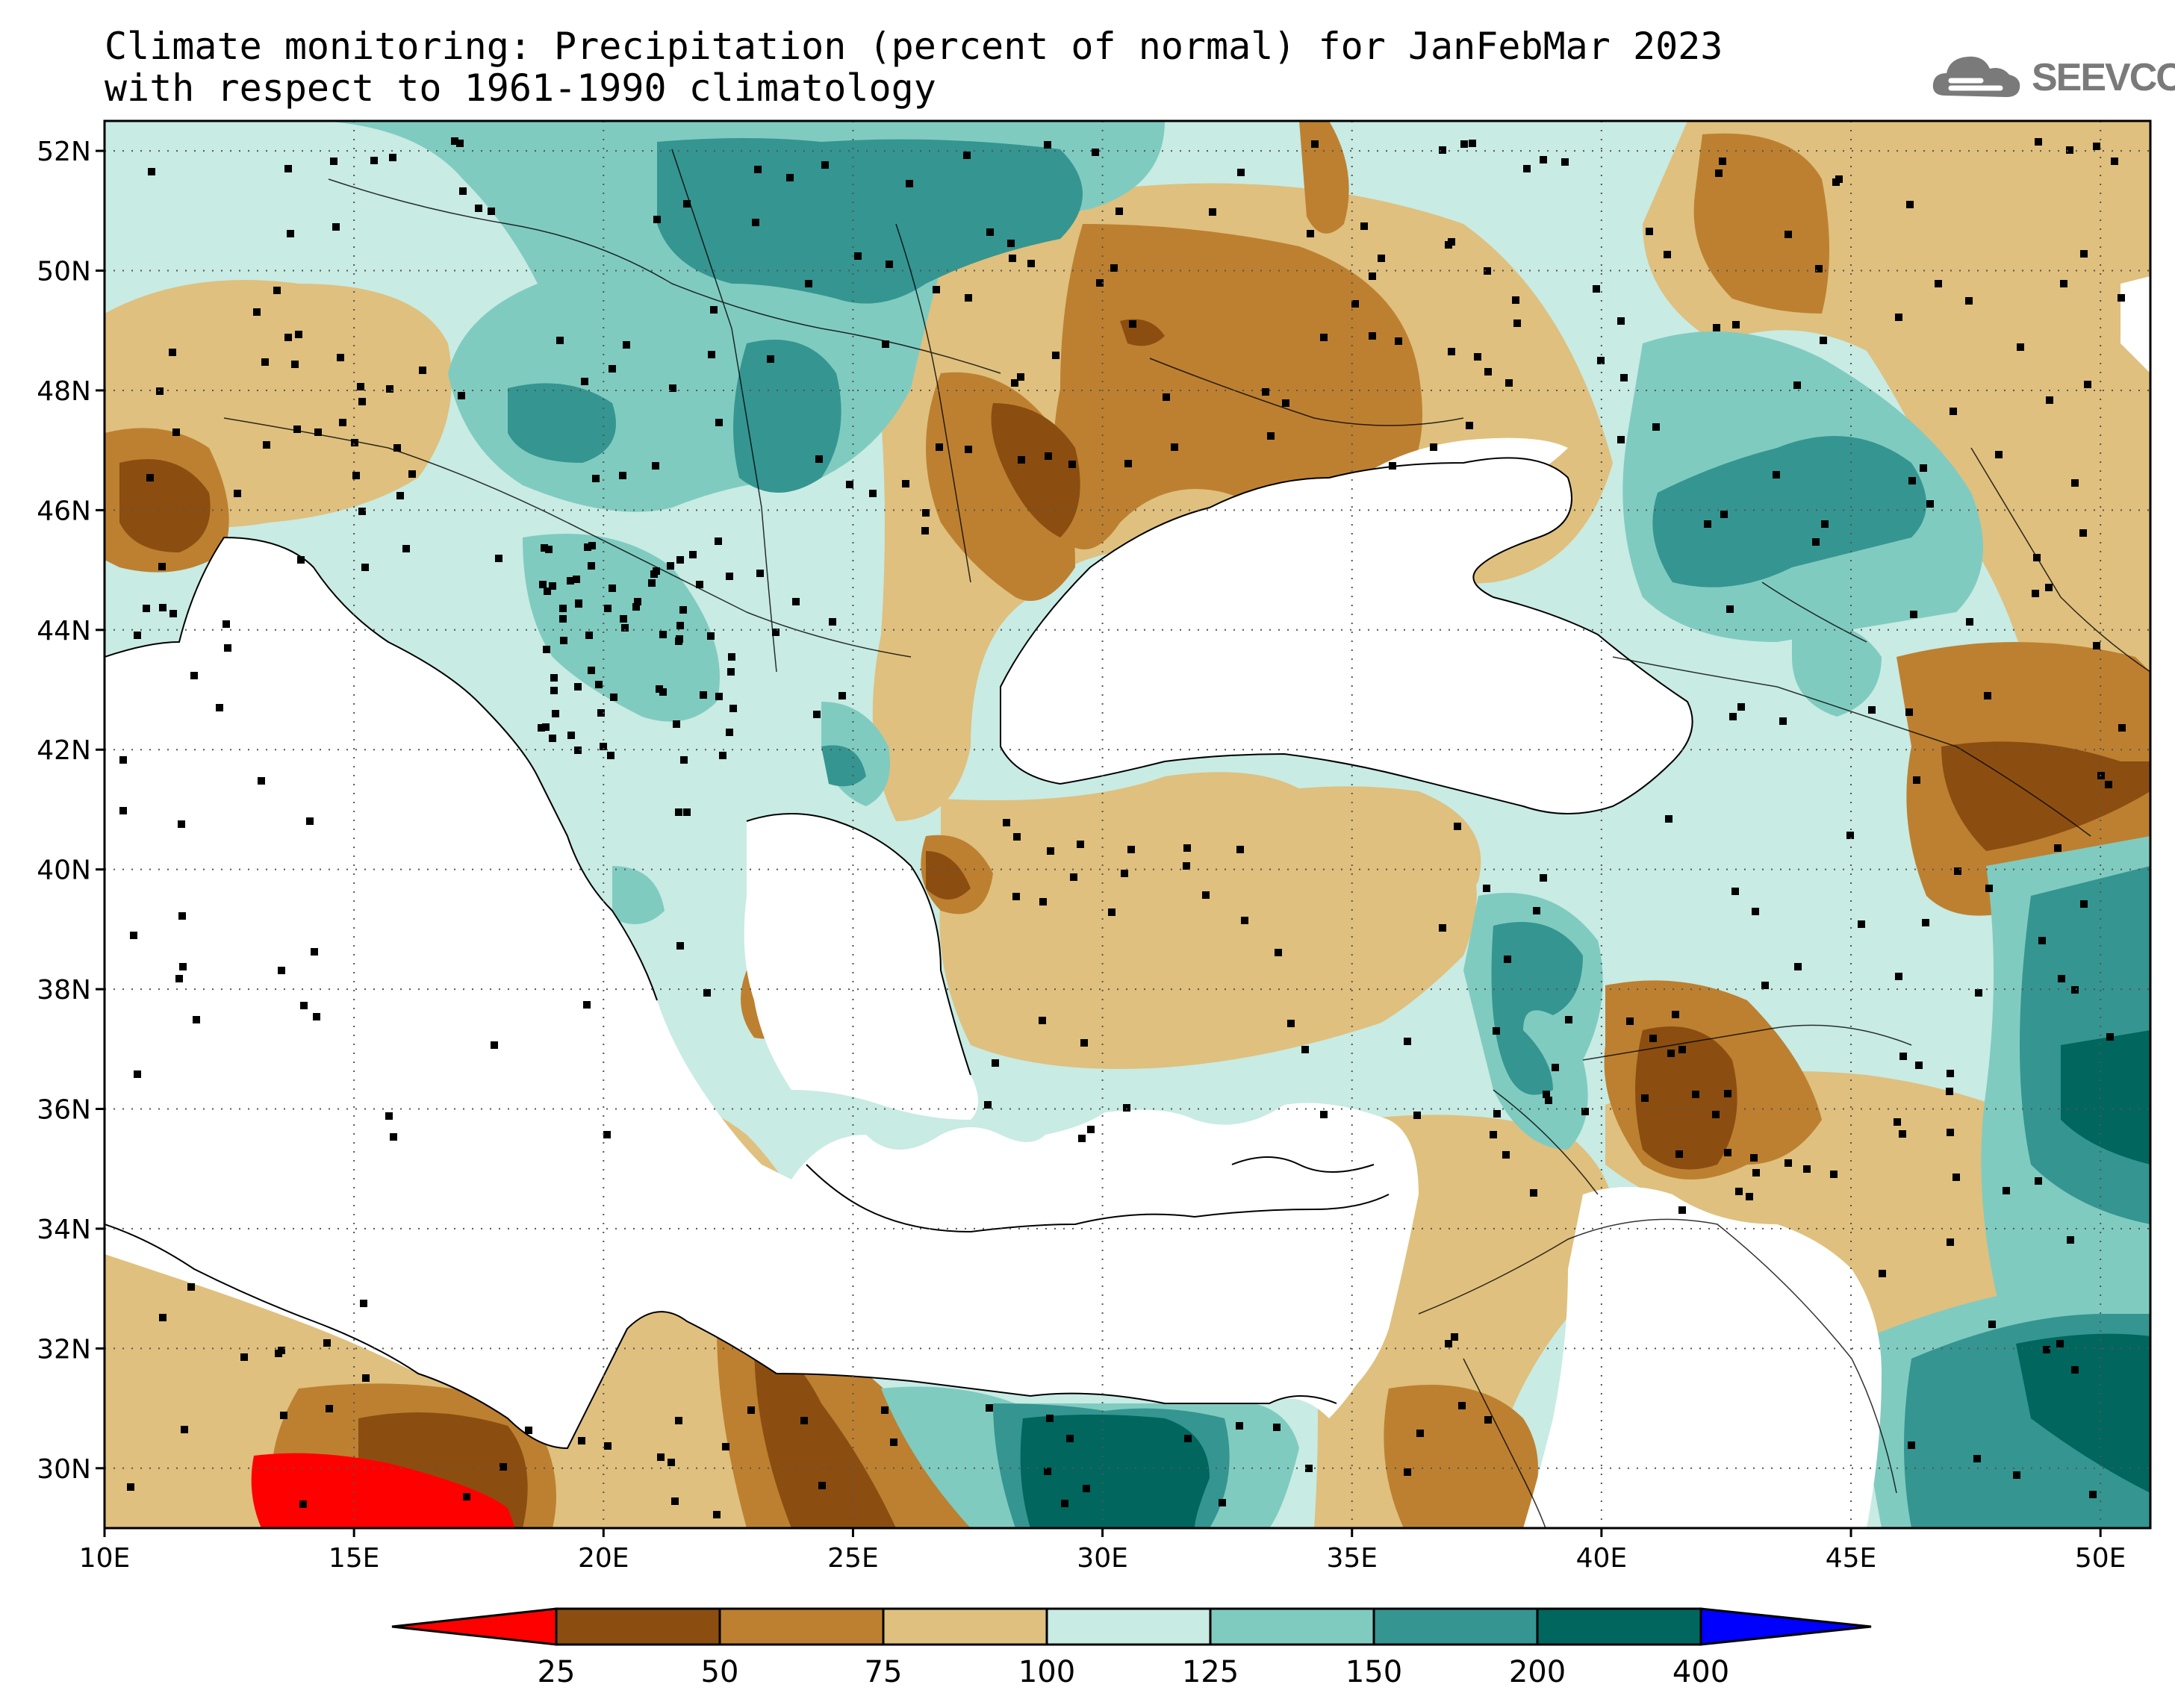 This screenshot has width=2175, height=1708. I want to click on colorbar-over-arrow, so click(1785, 1626).